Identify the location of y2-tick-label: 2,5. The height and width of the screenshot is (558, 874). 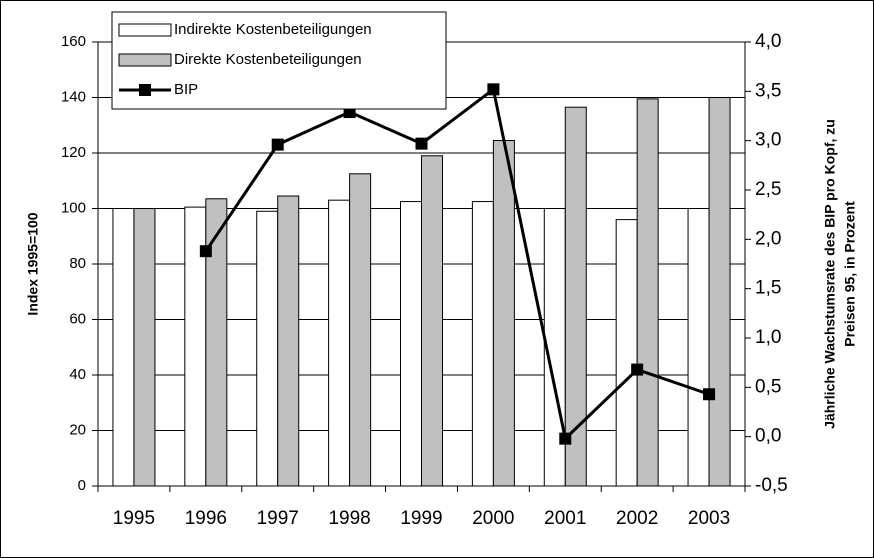
(768, 189).